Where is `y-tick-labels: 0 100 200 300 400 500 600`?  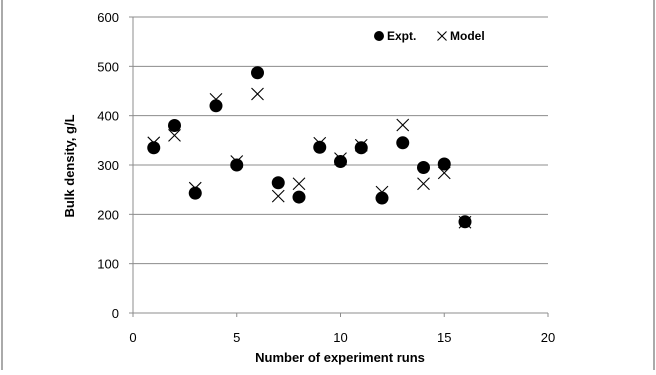
y-tick-labels: 0 100 200 300 400 500 600 is located at coordinates (108, 165).